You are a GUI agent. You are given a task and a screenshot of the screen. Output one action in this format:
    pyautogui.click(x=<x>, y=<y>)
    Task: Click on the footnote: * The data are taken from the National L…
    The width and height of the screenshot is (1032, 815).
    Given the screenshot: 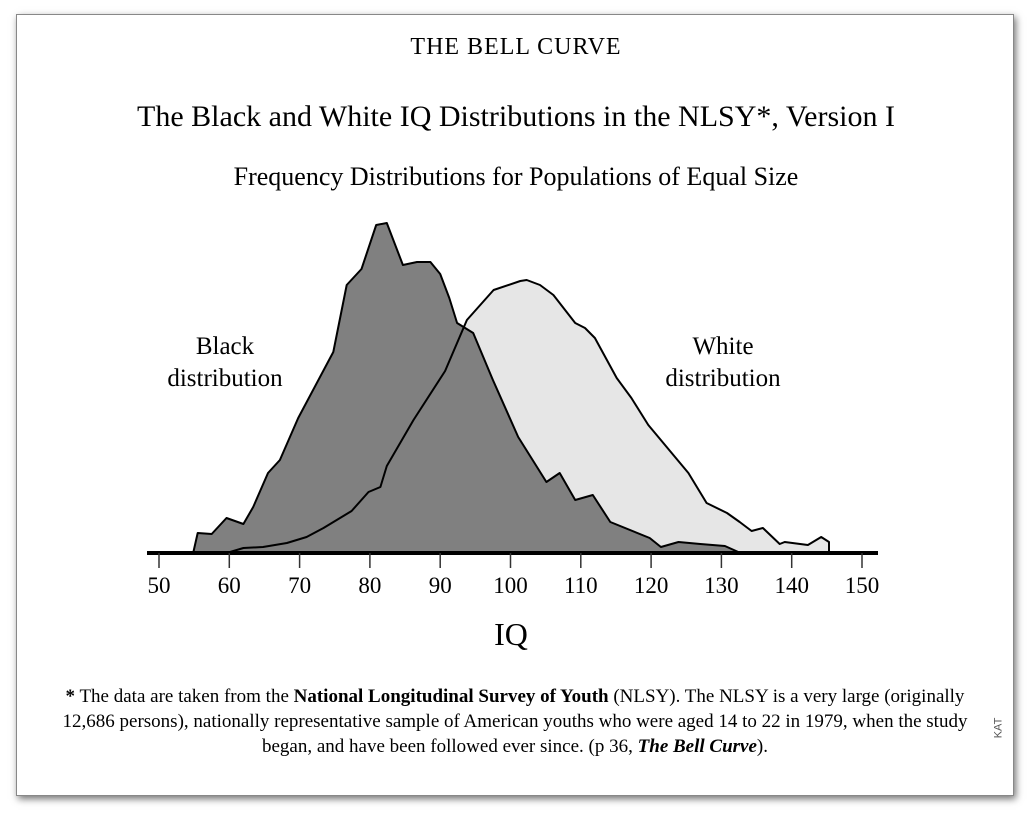 What is the action you would take?
    pyautogui.click(x=515, y=721)
    